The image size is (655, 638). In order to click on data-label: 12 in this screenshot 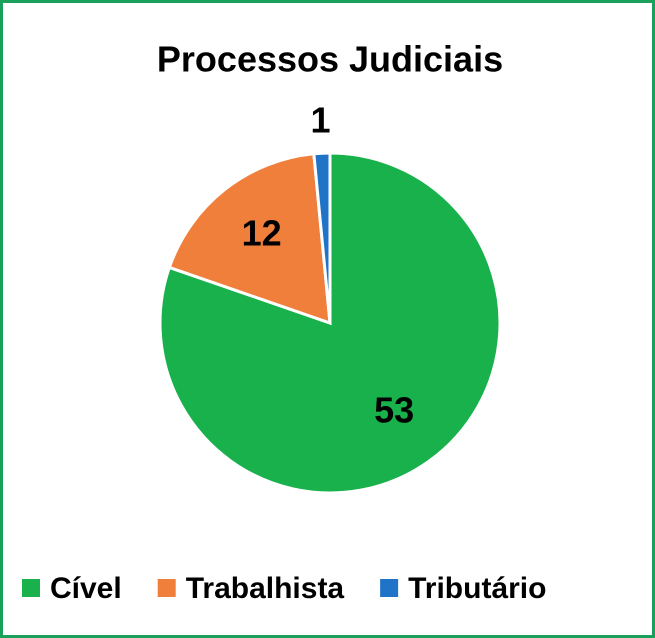, I will do `click(262, 233)`.